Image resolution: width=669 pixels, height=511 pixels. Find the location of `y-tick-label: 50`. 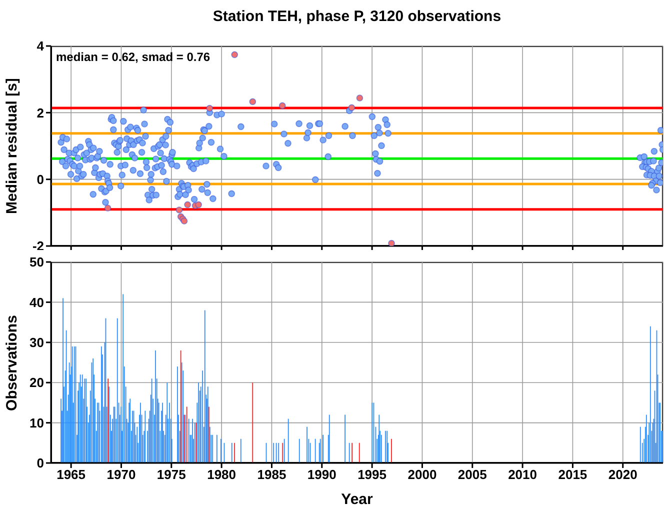

y-tick-label: 50 is located at coordinates (37, 262).